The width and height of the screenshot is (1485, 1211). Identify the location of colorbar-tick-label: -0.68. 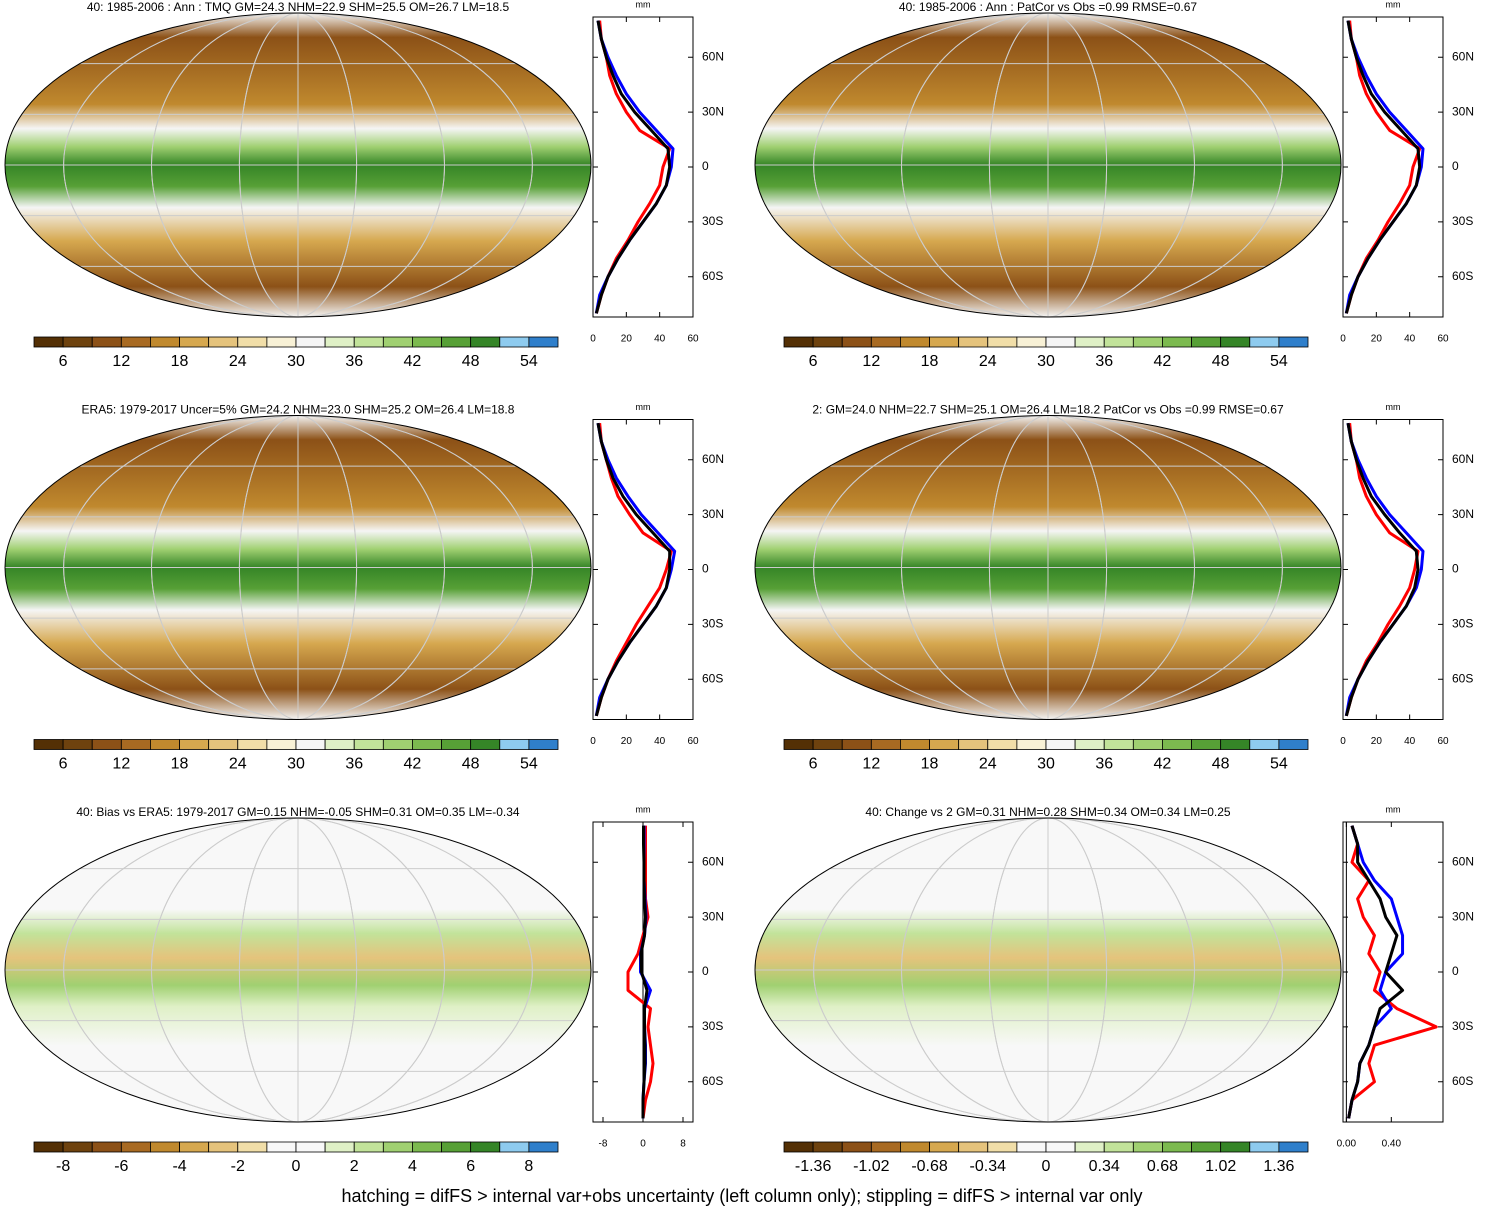
(929, 1166).